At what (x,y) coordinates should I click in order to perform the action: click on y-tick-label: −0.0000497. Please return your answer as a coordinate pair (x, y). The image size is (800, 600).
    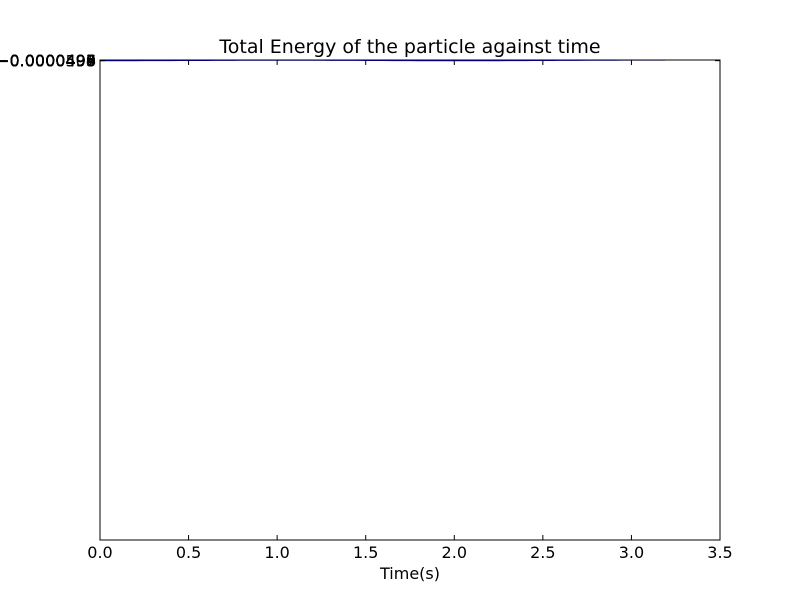
    Looking at the image, I should click on (48, 60).